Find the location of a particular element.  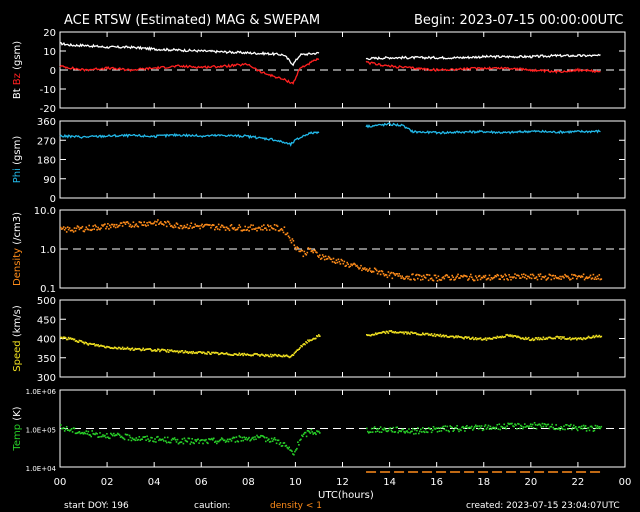

y-tick-label: -10 is located at coordinates (48, 90).